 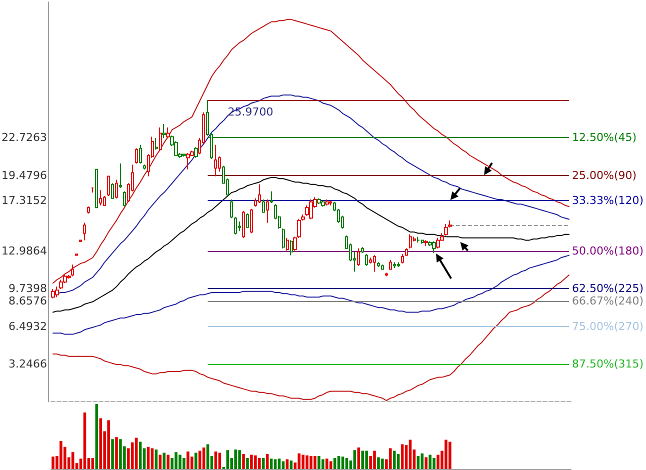 What do you see at coordinates (608, 326) in the screenshot?
I see `text: 75.00%(270)` at bounding box center [608, 326].